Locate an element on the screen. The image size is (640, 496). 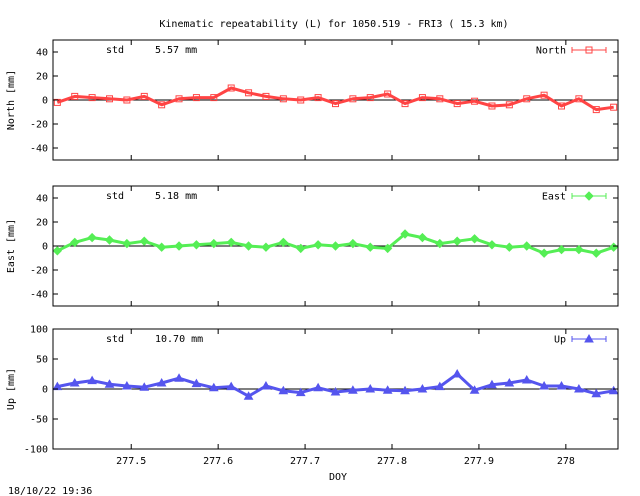
legend-label: East is located at coordinates (554, 197).